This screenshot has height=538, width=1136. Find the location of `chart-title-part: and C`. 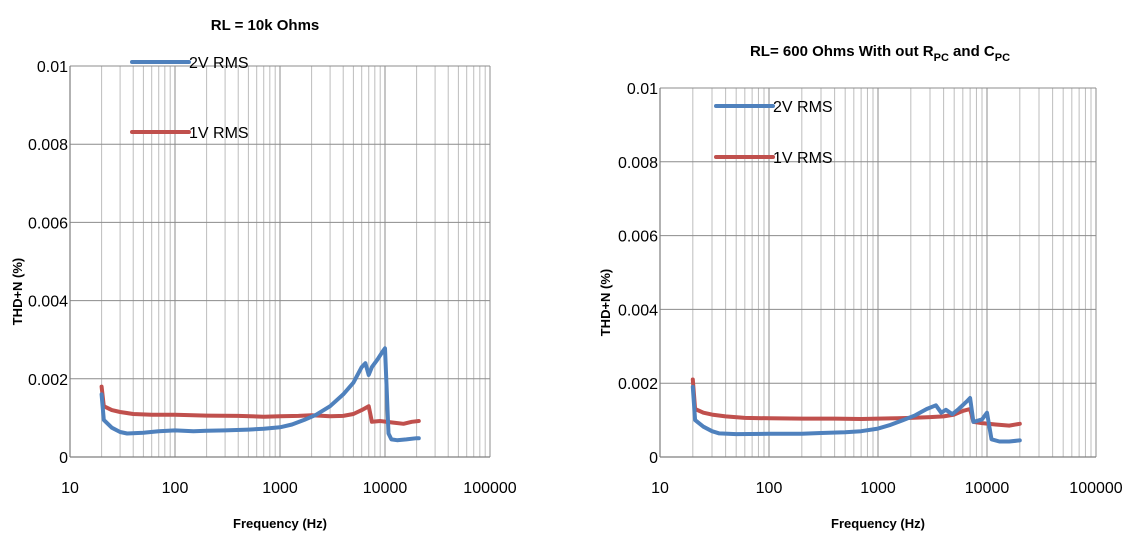

chart-title-part: and C is located at coordinates (972, 51).